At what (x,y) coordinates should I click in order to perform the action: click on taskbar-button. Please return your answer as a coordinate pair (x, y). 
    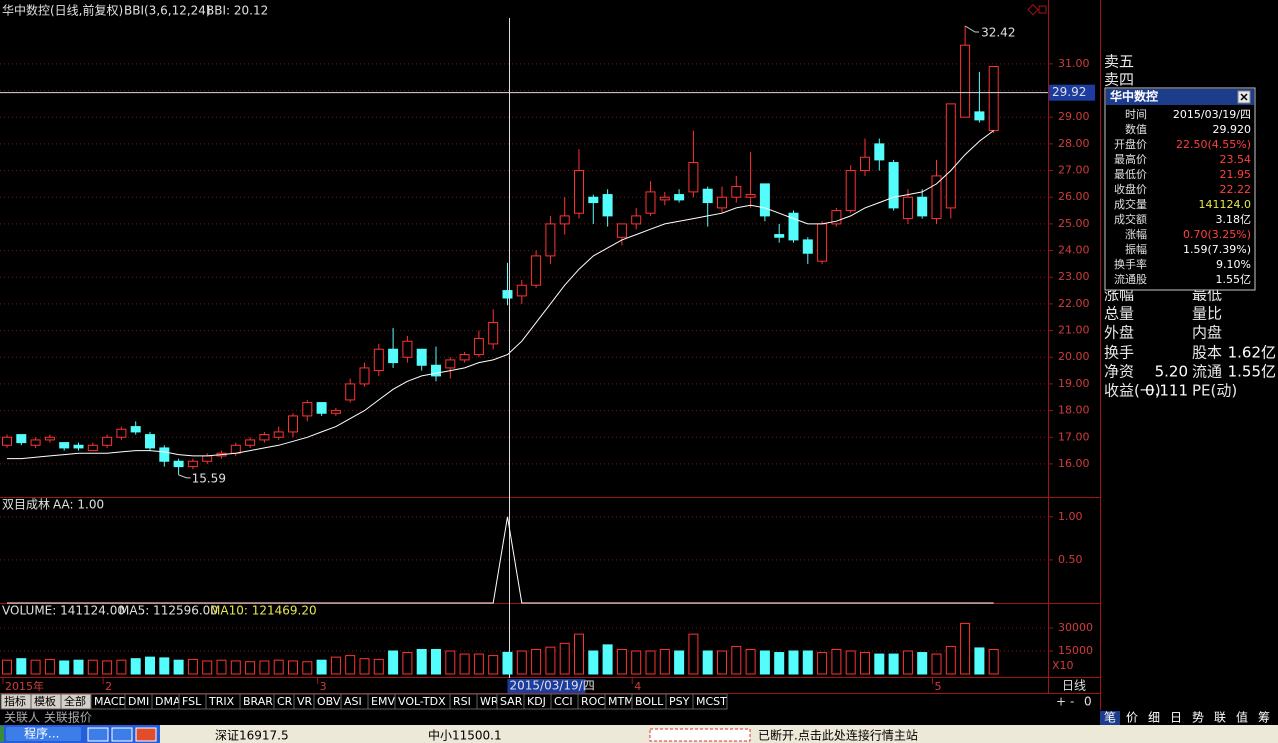
    Looking at the image, I should click on (43, 734).